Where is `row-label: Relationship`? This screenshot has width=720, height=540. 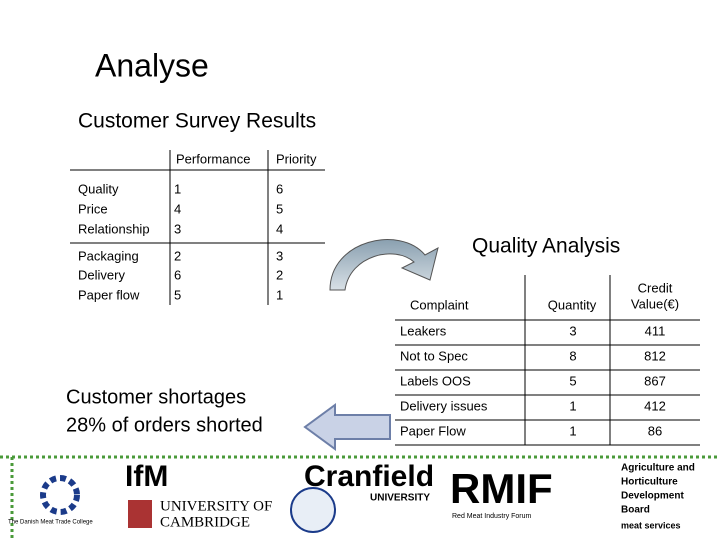 row-label: Relationship is located at coordinates (114, 228).